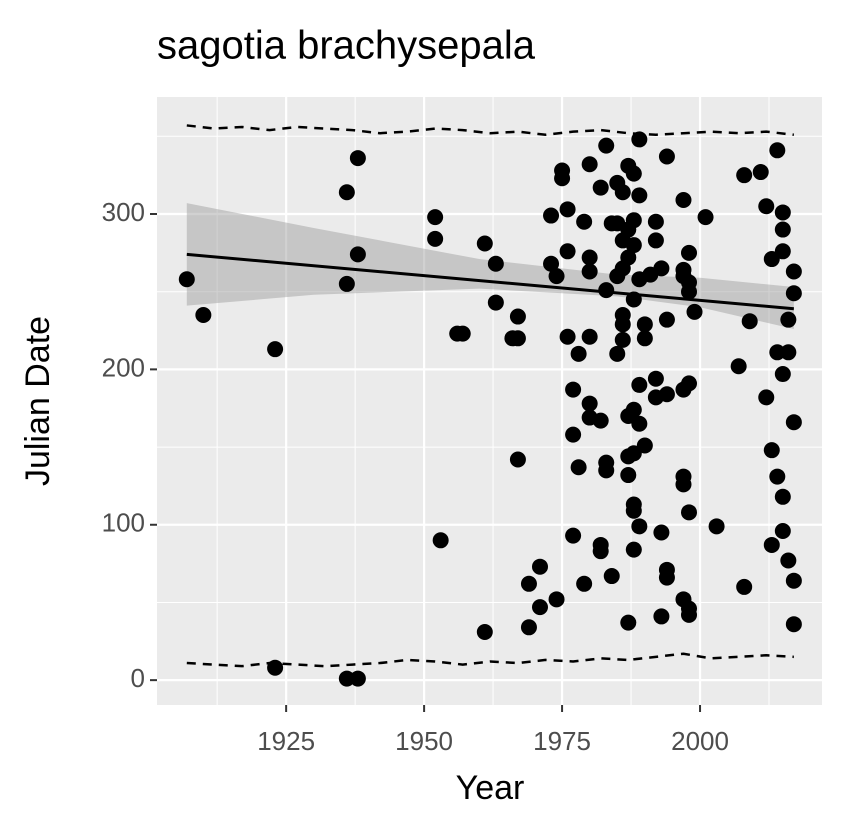 The width and height of the screenshot is (846, 835). Describe the element at coordinates (38, 401) in the screenshot. I see `y-axis-label: Julian Date` at that location.